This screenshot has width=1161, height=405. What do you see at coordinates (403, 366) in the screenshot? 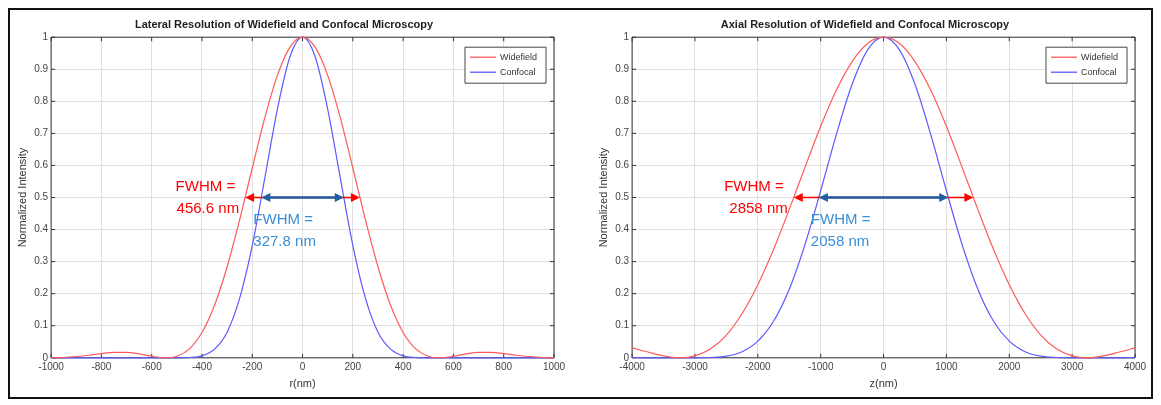
I see `x-tick-label: 400` at bounding box center [403, 366].